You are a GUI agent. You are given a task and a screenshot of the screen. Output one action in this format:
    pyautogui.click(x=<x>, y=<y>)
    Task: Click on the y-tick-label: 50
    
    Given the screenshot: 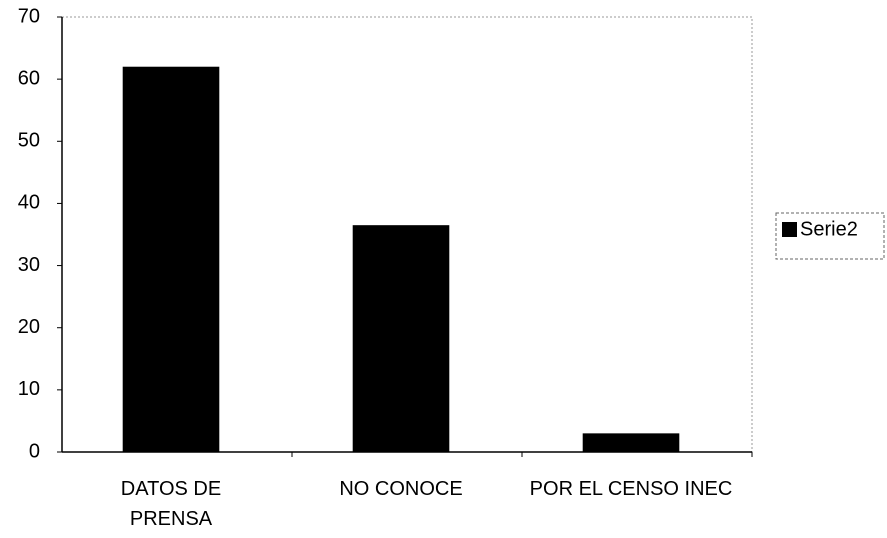 What is the action you would take?
    pyautogui.click(x=29, y=141)
    